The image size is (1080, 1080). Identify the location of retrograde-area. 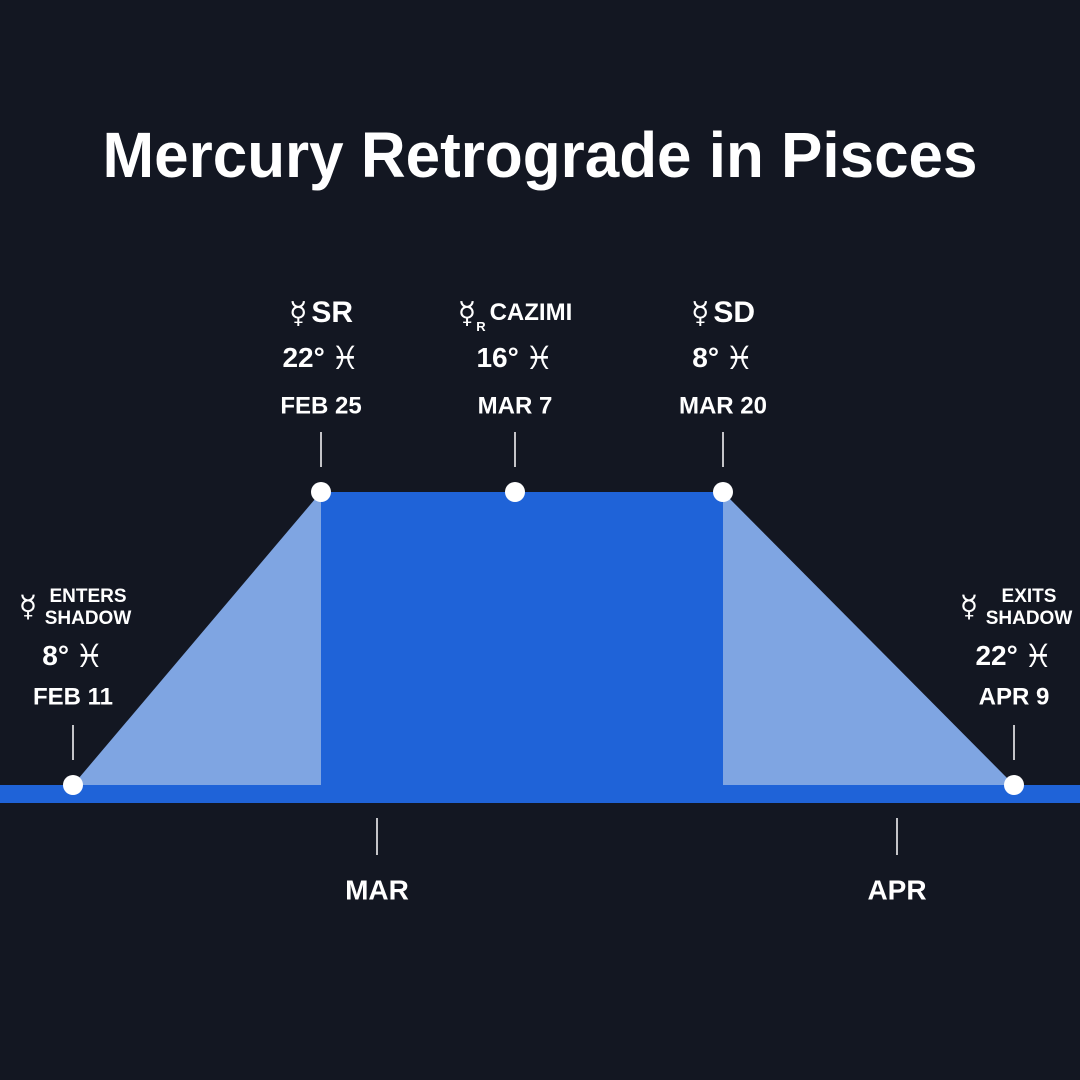
(522, 647).